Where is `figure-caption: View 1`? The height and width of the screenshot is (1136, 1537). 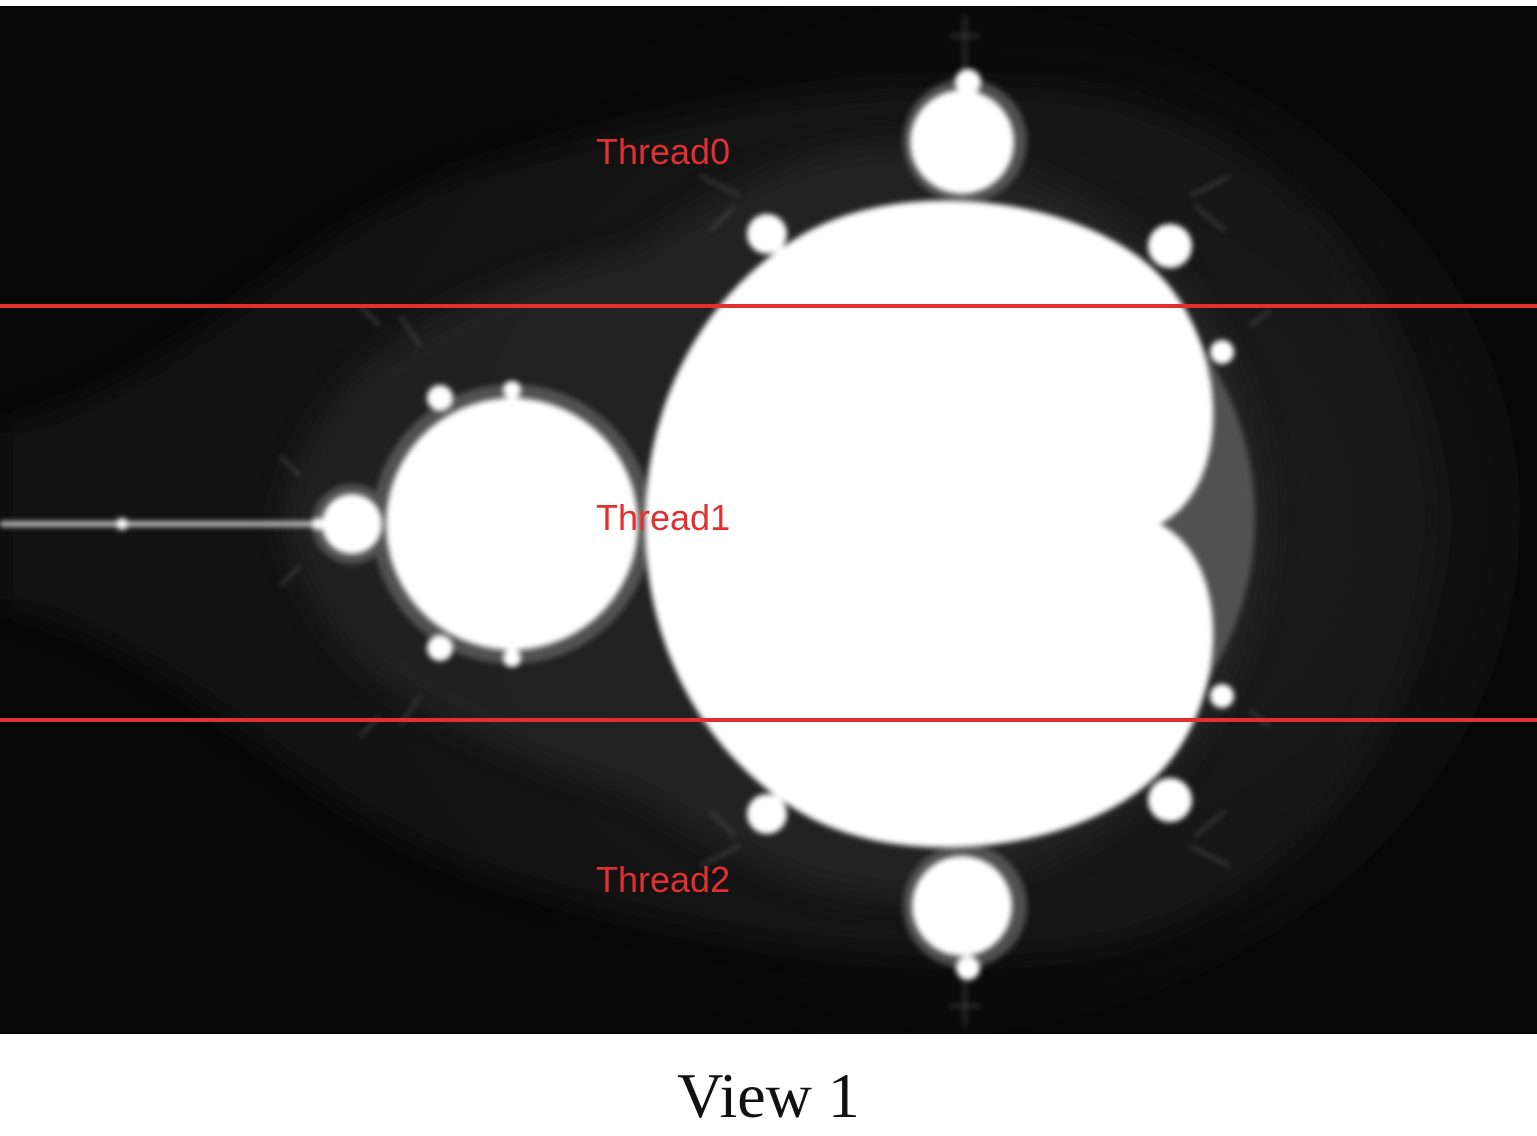 figure-caption: View 1 is located at coordinates (768, 1095).